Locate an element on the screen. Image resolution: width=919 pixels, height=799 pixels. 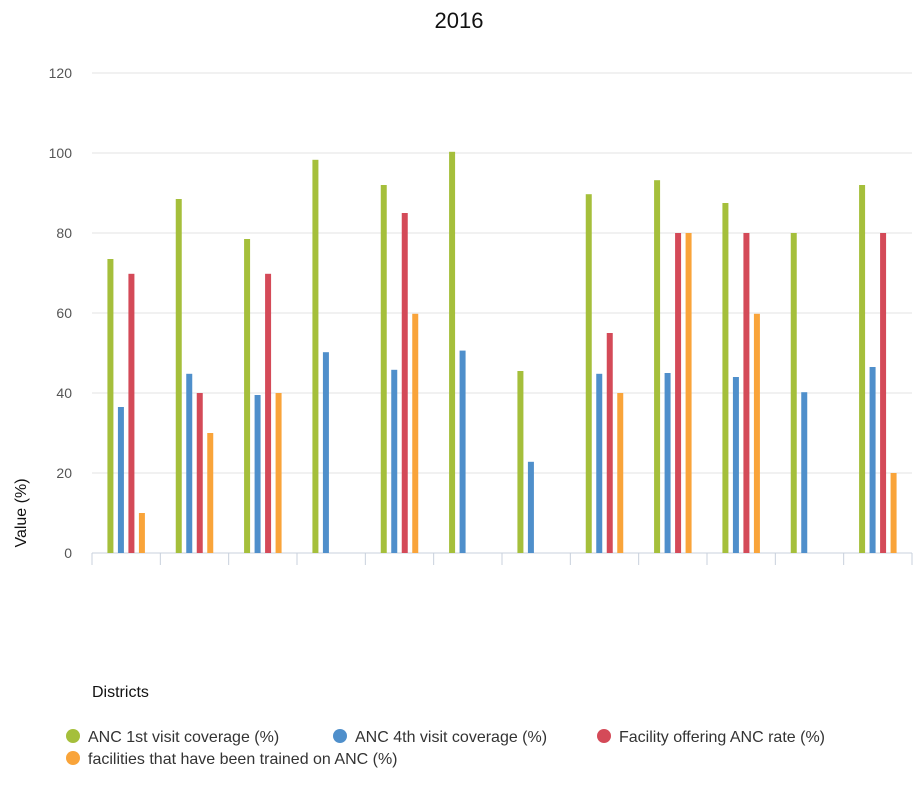
legend-item: ANC 4th visit coverage (%) is located at coordinates (440, 737).